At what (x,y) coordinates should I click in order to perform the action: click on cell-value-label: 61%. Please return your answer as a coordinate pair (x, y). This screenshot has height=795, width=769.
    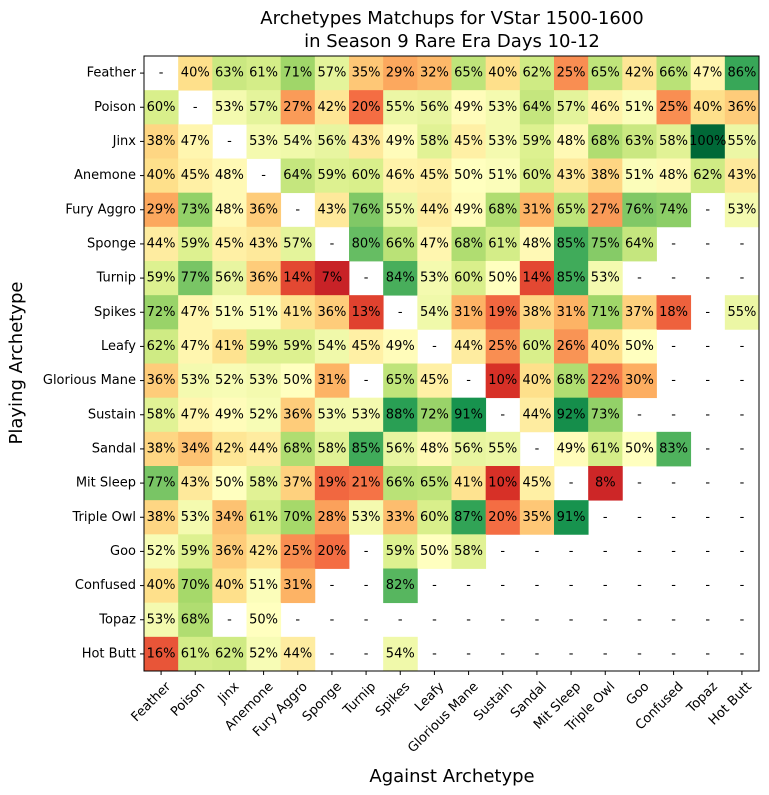
    Looking at the image, I should click on (605, 448).